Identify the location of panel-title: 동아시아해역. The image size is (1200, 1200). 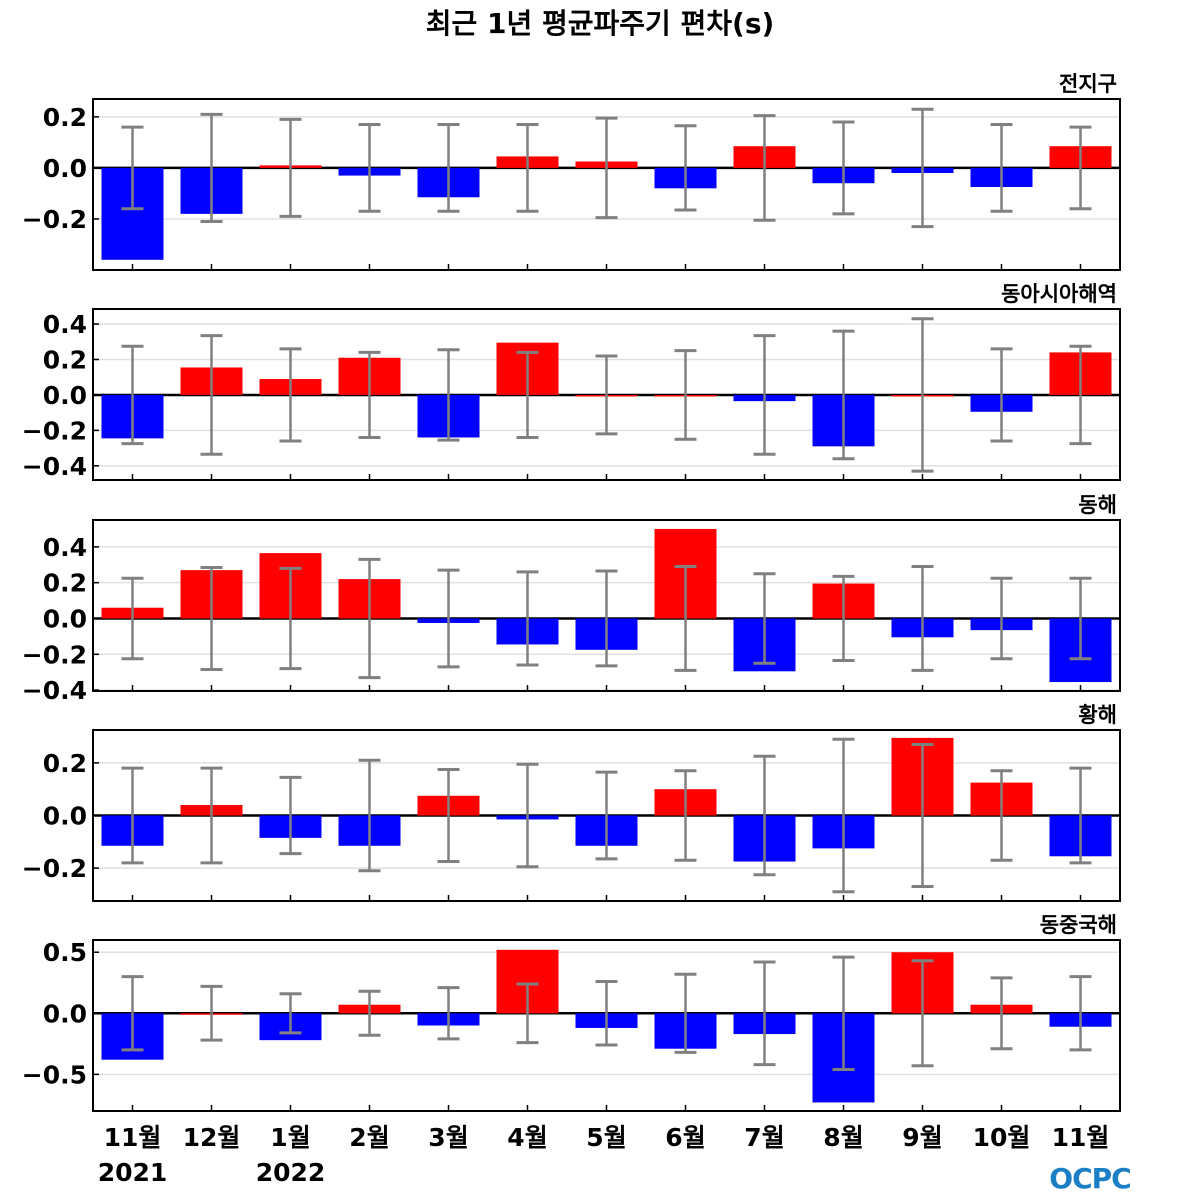
(1059, 294).